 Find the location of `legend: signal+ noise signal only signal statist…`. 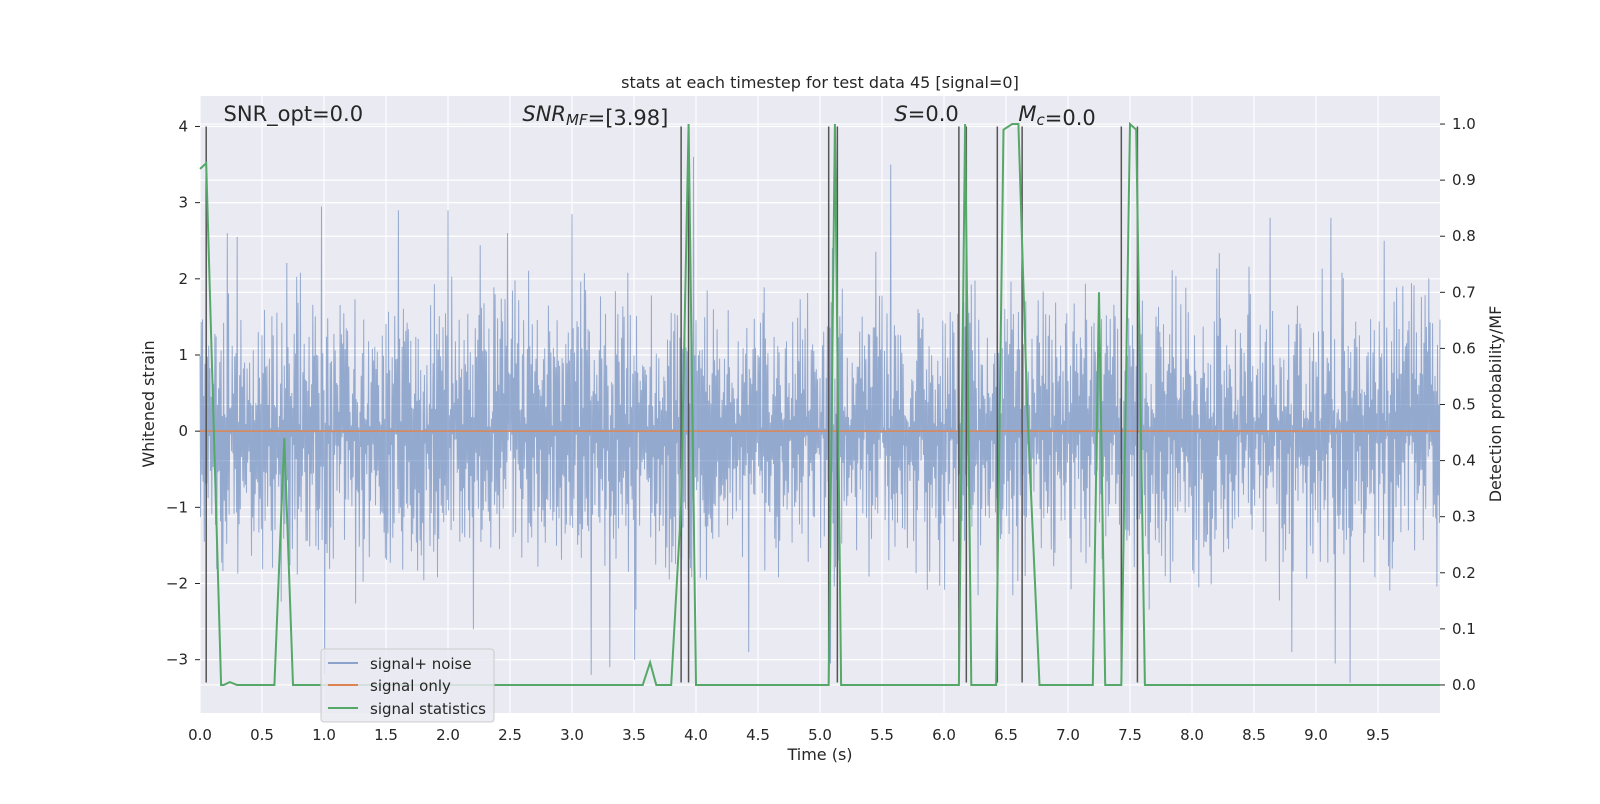

legend: signal+ noise signal only signal statist… is located at coordinates (407, 685).